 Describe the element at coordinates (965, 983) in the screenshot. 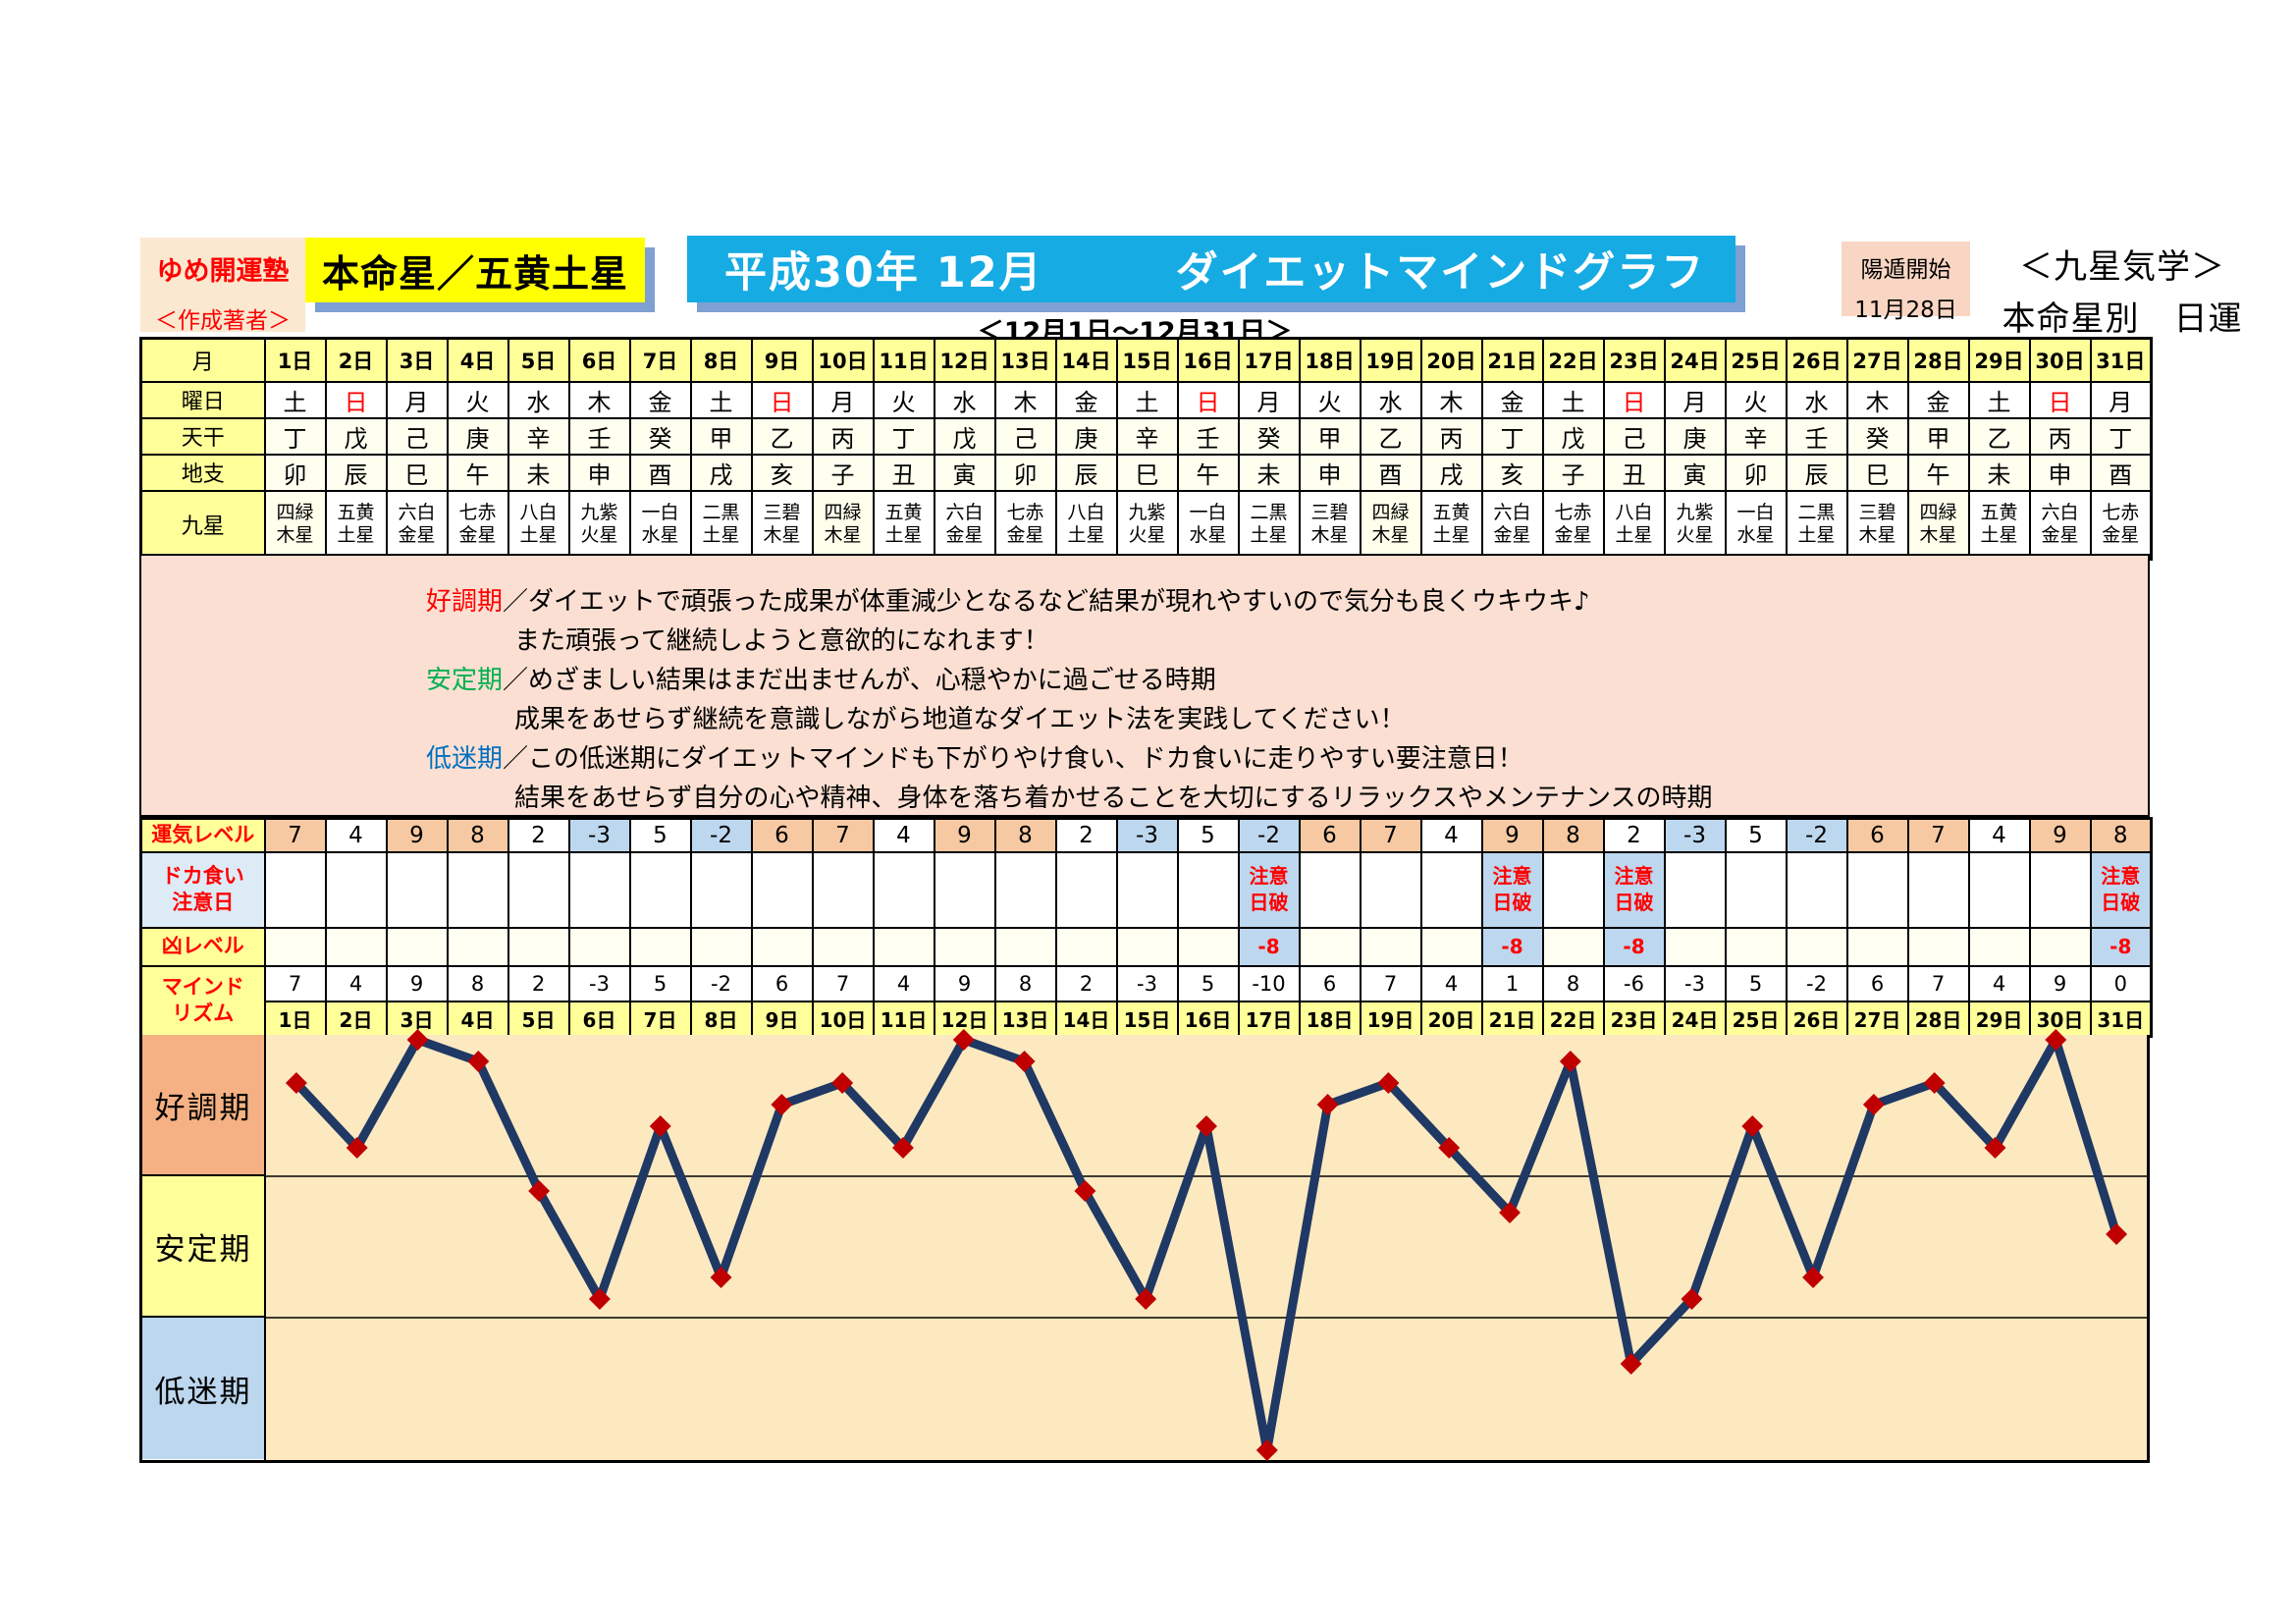

I see `mind-value-cell: 9` at that location.